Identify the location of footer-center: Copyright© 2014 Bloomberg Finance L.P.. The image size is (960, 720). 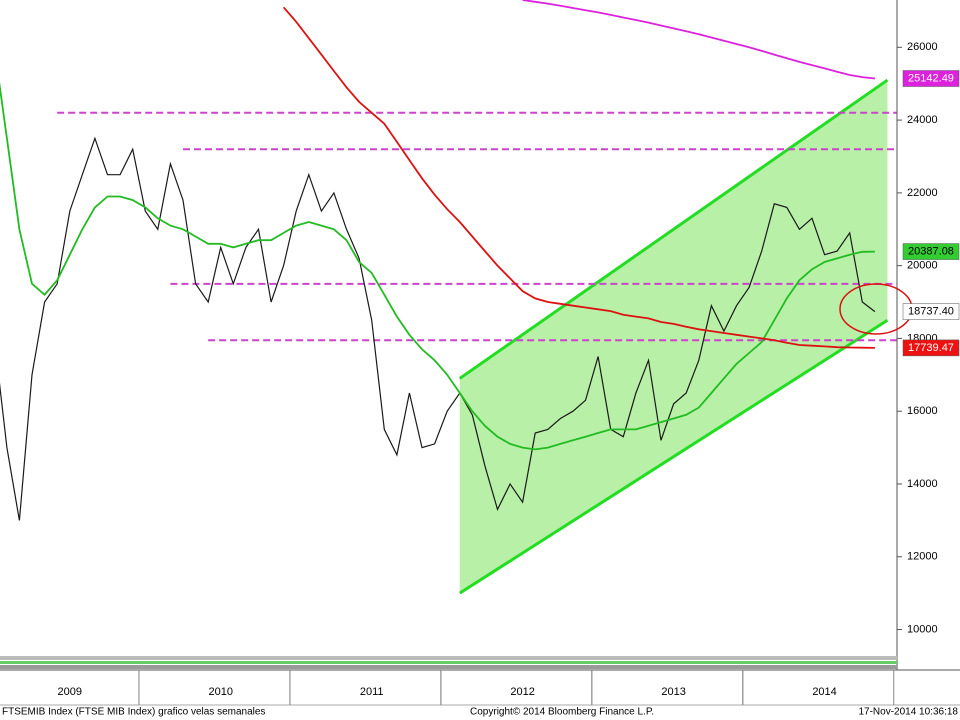
(562, 712).